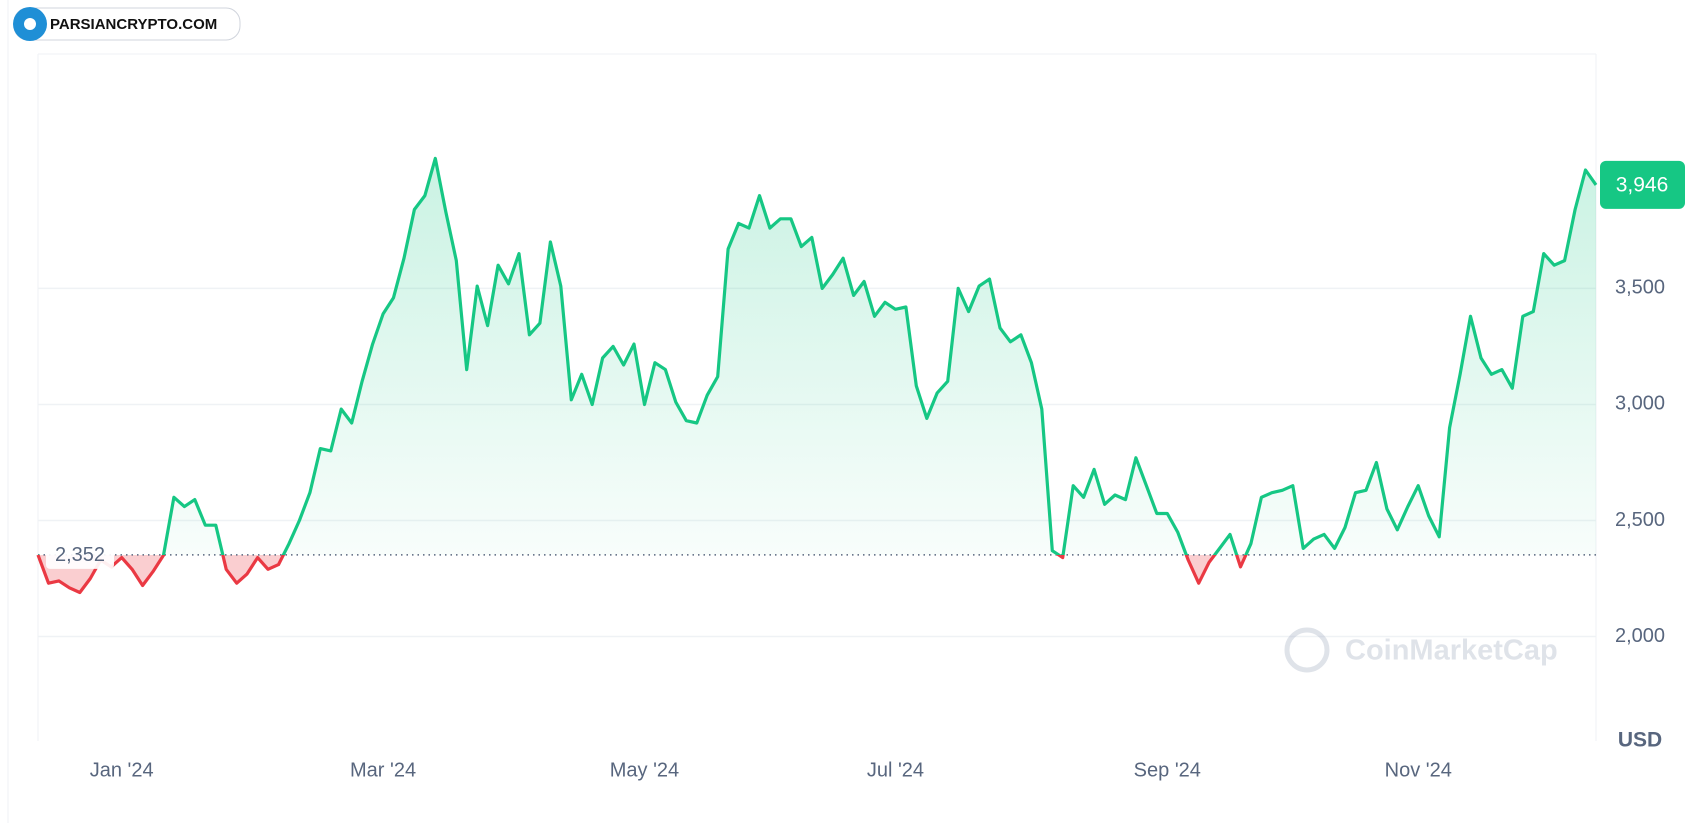 This screenshot has height=823, width=1689. What do you see at coordinates (1640, 740) in the screenshot?
I see `y-unit: USD` at bounding box center [1640, 740].